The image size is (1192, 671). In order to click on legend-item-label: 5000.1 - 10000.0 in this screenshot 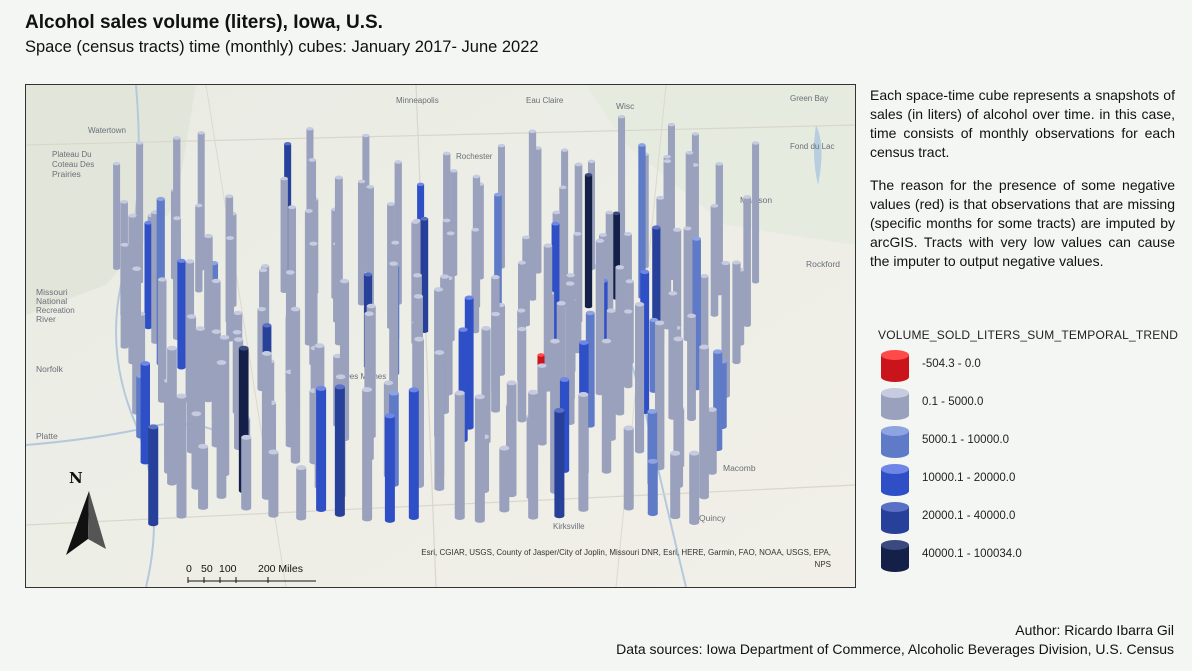, I will do `click(965, 440)`.